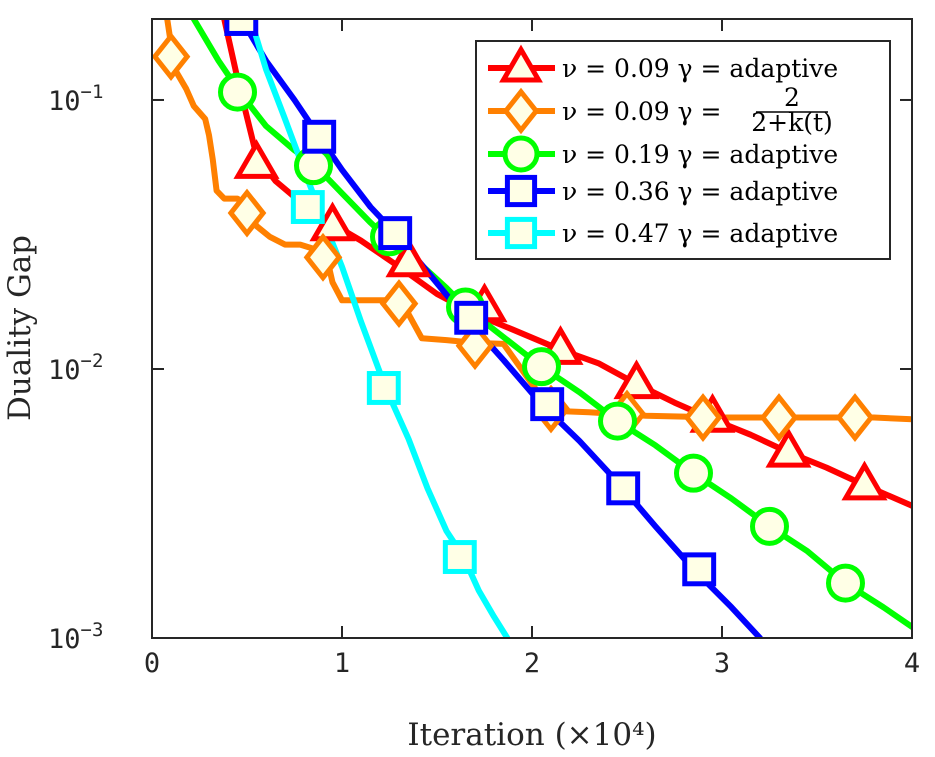 The width and height of the screenshot is (935, 757). Describe the element at coordinates (700, 233) in the screenshot. I see `legend-label-5: ν = 0.47 γ = adaptive` at that location.